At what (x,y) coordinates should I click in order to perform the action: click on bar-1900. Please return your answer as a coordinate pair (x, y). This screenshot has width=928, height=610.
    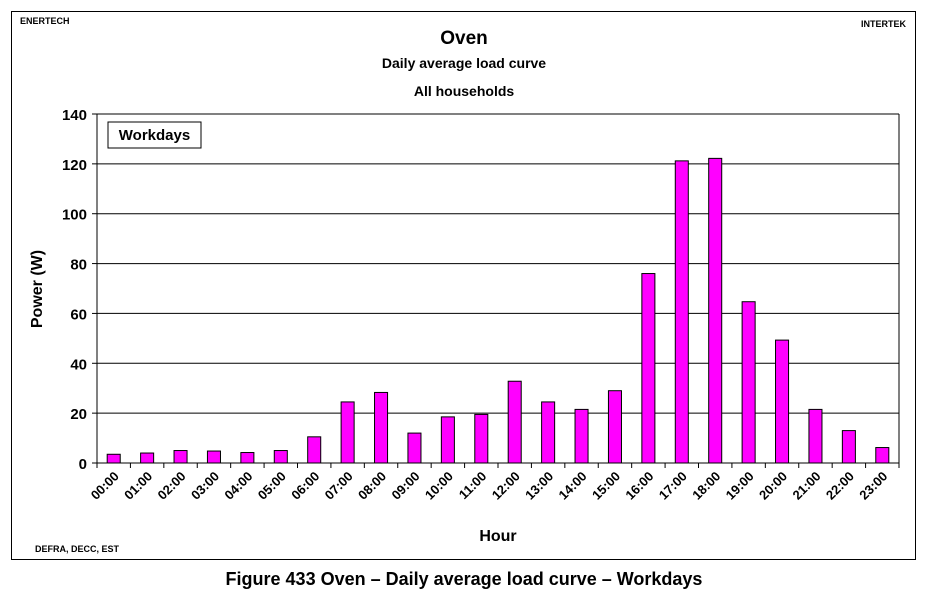
    Looking at the image, I should click on (748, 382).